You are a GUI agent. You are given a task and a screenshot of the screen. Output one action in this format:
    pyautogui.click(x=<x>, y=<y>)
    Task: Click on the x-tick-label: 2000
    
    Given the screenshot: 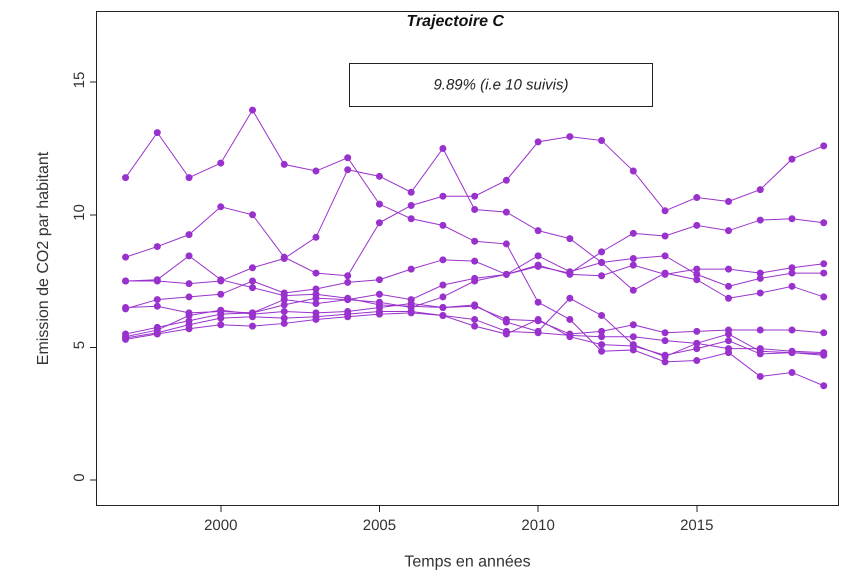 What is the action you would take?
    pyautogui.click(x=221, y=525)
    